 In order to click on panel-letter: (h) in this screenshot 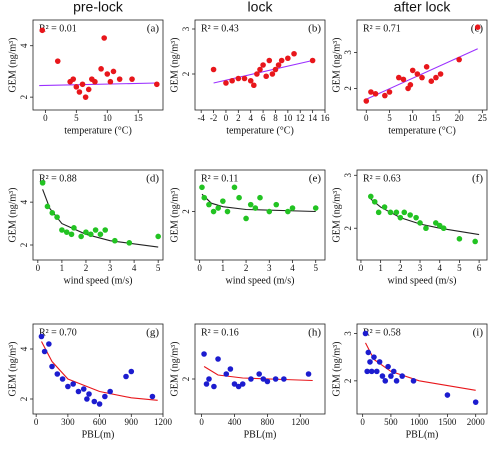, I will do `click(314, 333)`.